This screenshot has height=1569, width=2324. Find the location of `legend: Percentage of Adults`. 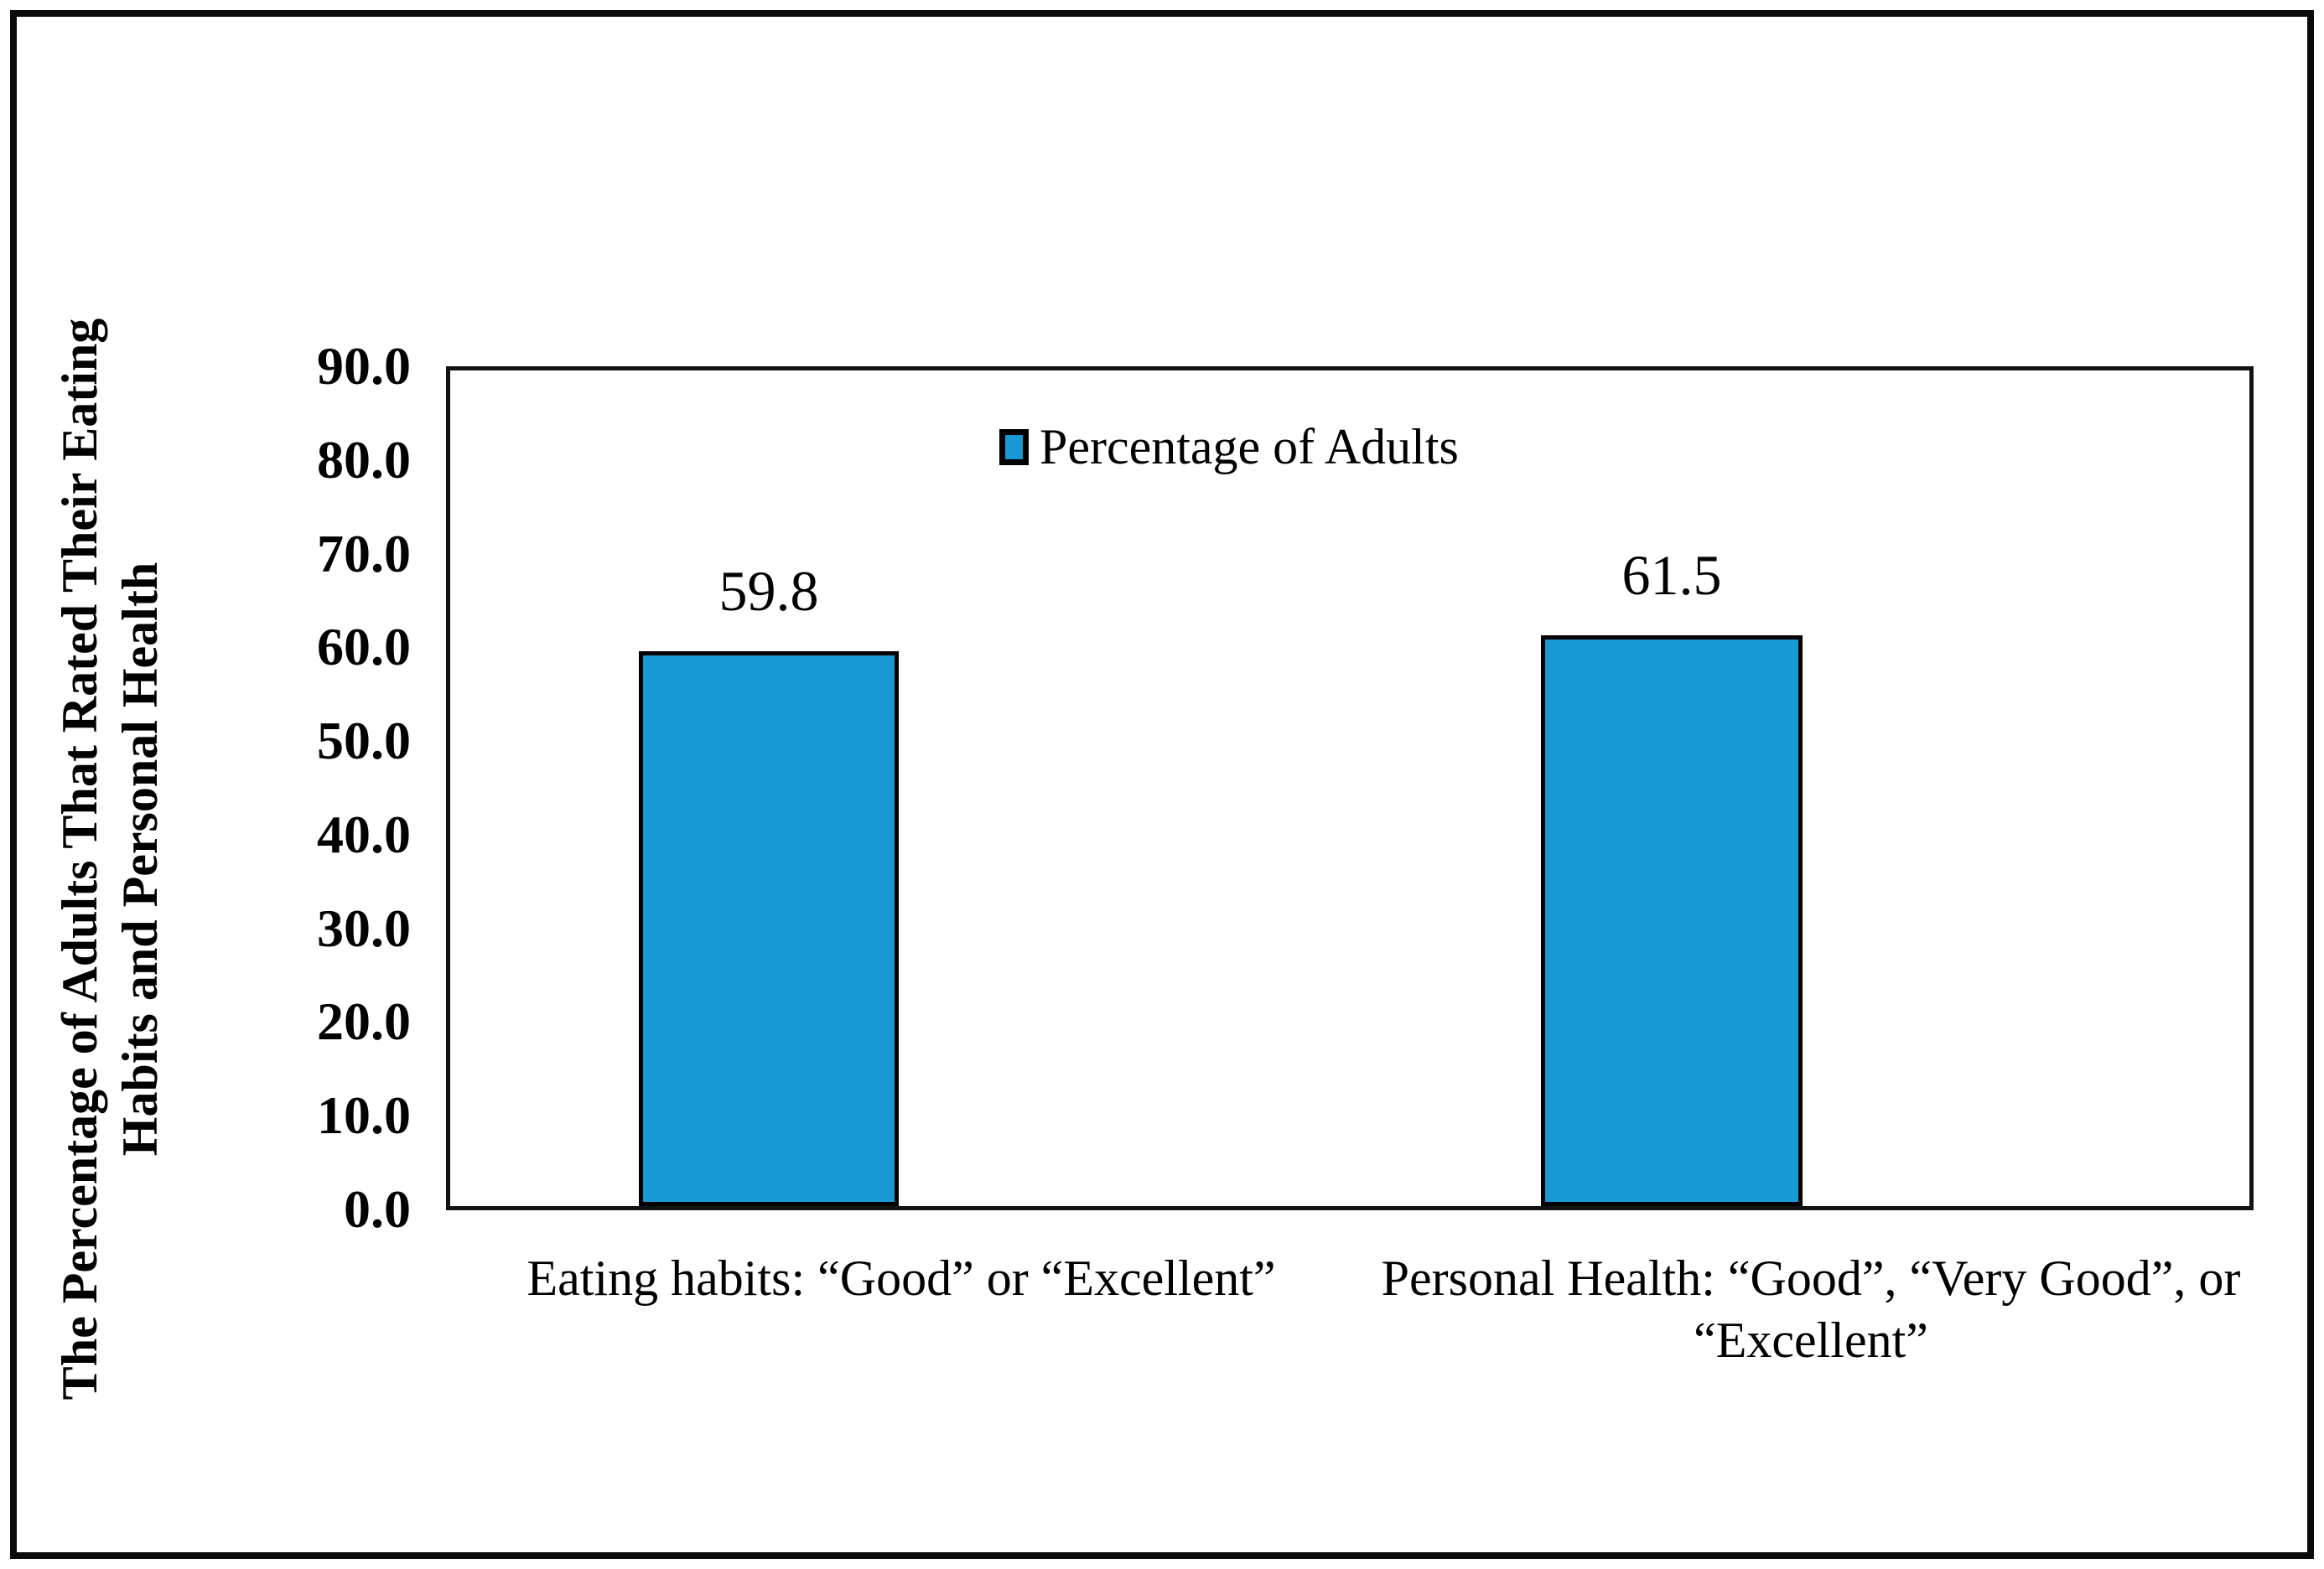

legend: Percentage of Adults is located at coordinates (1229, 446).